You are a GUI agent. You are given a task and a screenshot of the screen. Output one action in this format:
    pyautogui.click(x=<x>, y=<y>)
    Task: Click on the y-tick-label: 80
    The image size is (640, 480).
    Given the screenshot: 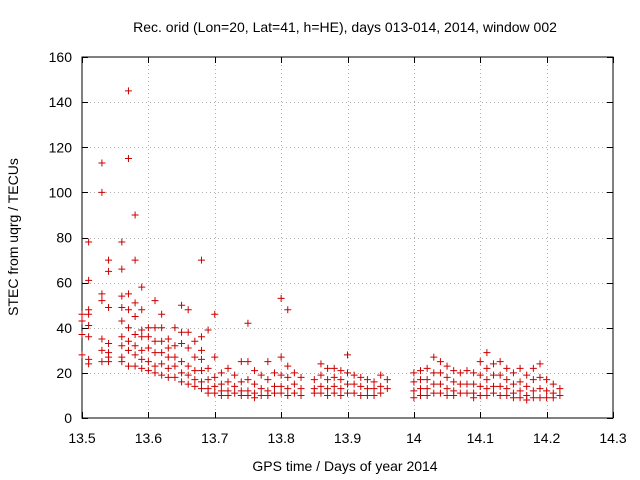 What is the action you would take?
    pyautogui.click(x=64, y=238)
    